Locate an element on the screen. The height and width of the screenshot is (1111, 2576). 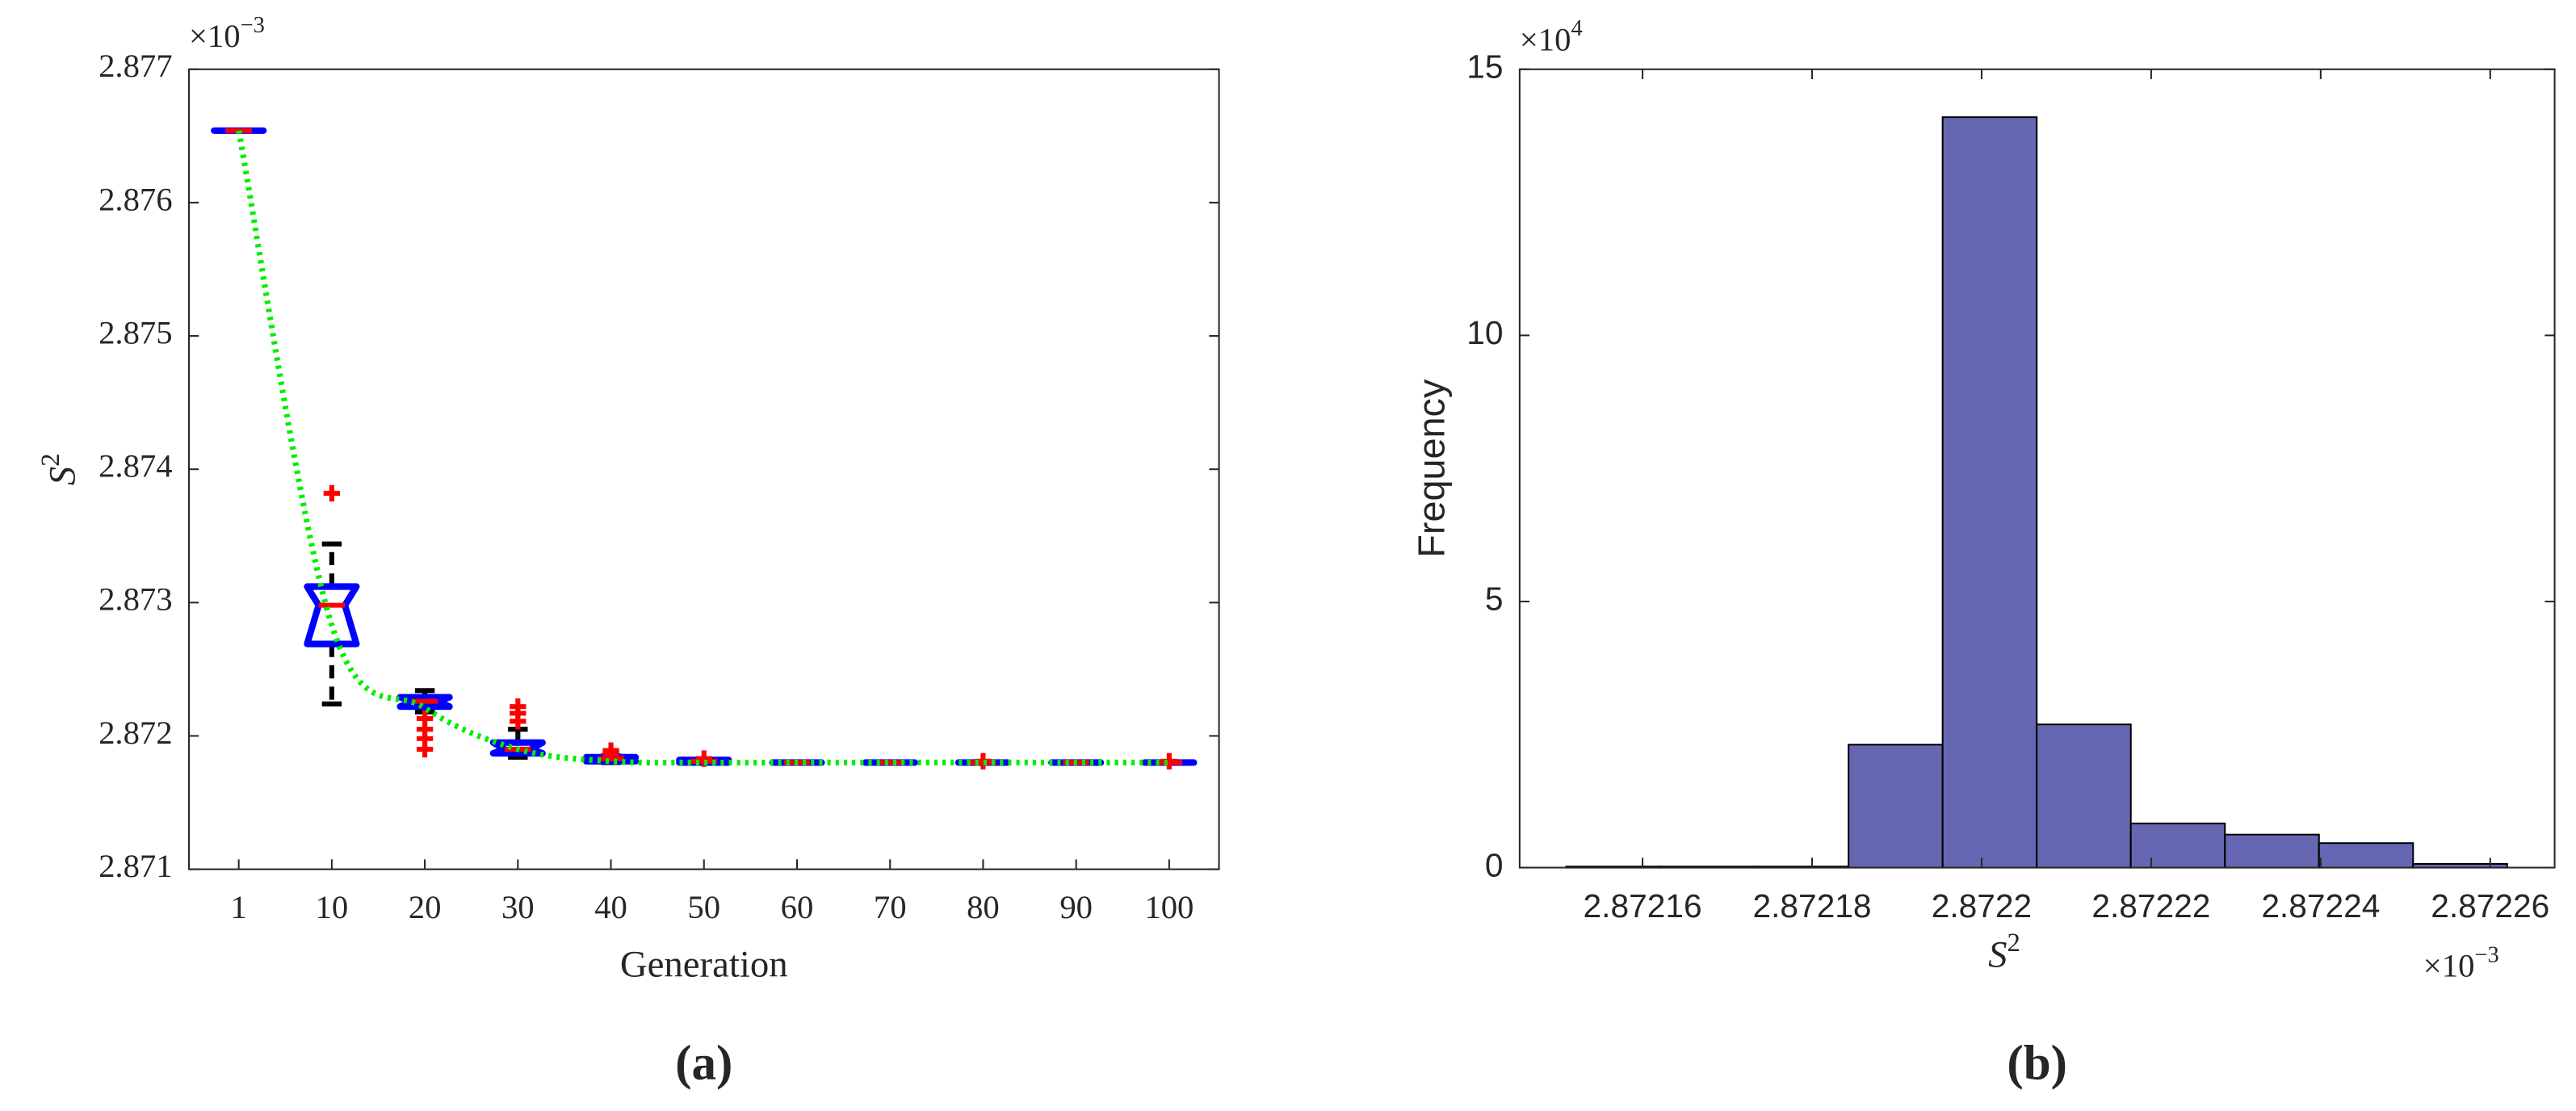
y-axis-label-base: S is located at coordinates (62, 476).